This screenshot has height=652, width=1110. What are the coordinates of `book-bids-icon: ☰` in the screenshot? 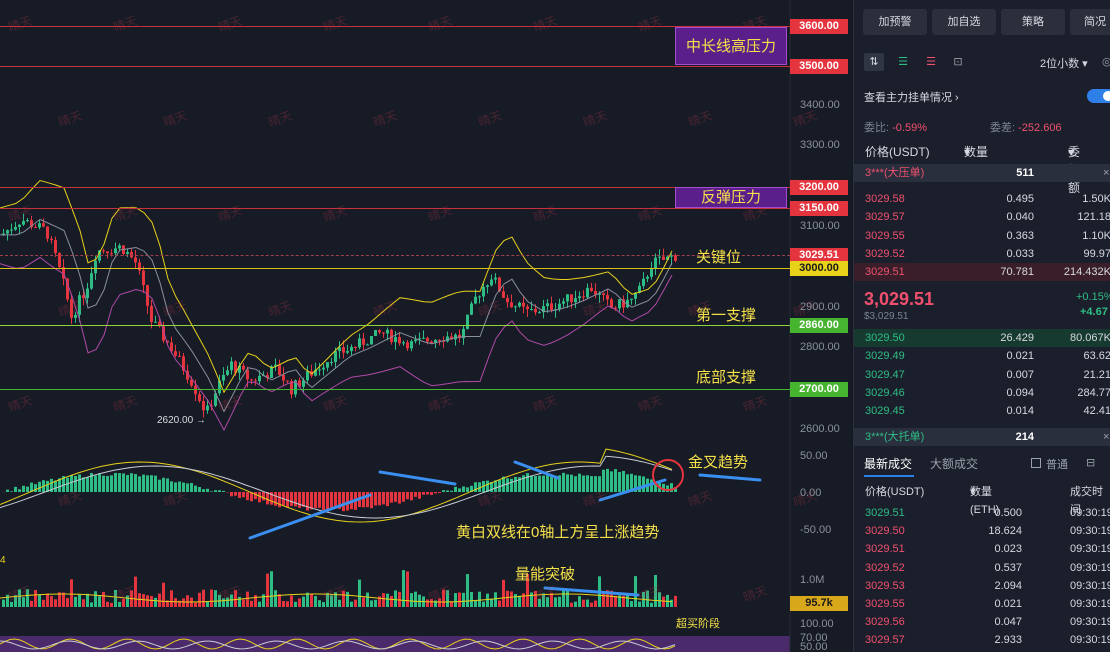 It's located at (903, 62).